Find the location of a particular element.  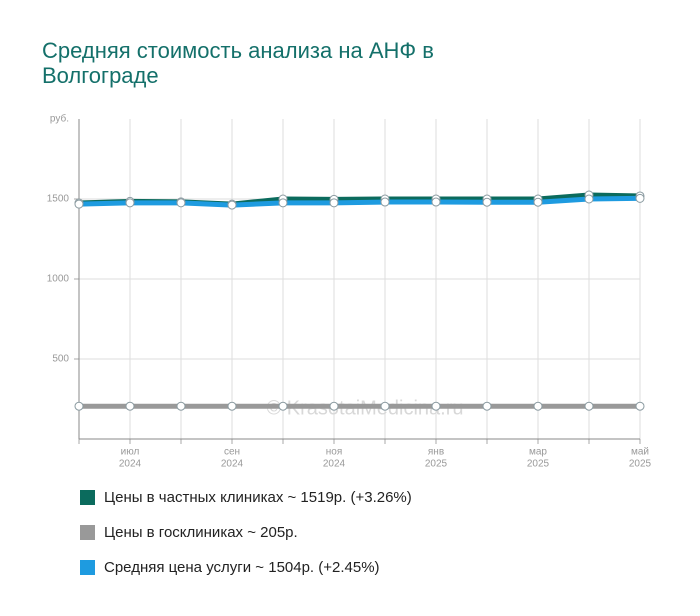

y-tick-label: 1500 is located at coordinates (58, 199).